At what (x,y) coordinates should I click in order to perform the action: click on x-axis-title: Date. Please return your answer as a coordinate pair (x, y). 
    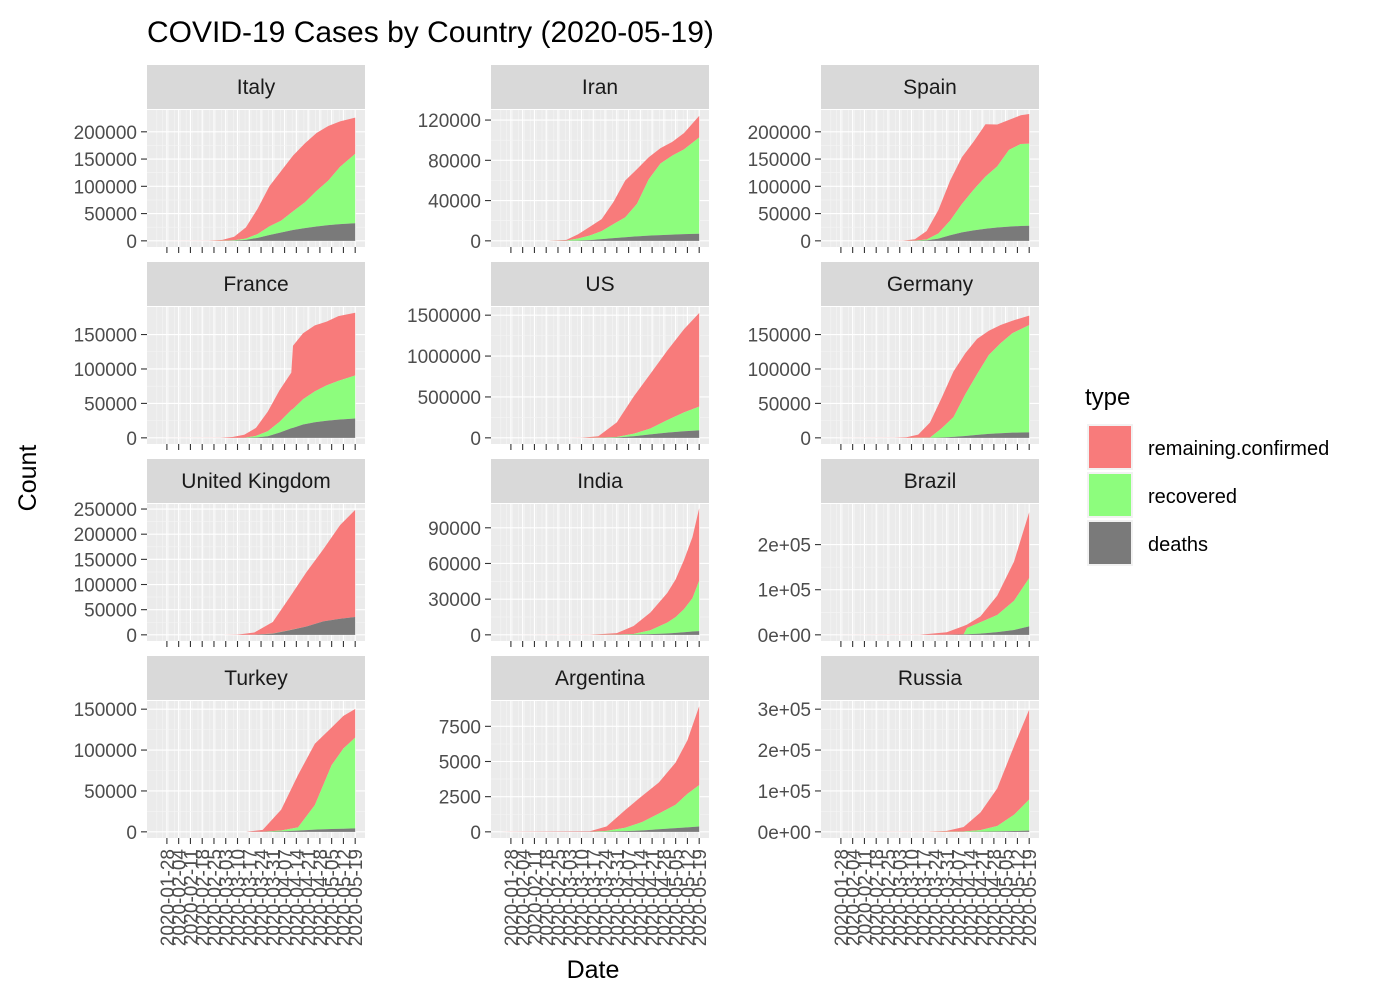
    Looking at the image, I should click on (593, 970).